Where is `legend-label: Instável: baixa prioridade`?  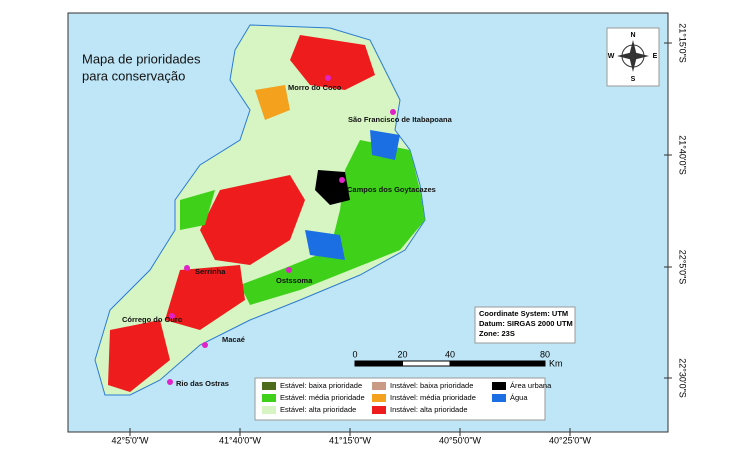
legend-label: Instável: baixa prioridade is located at coordinates (431, 385).